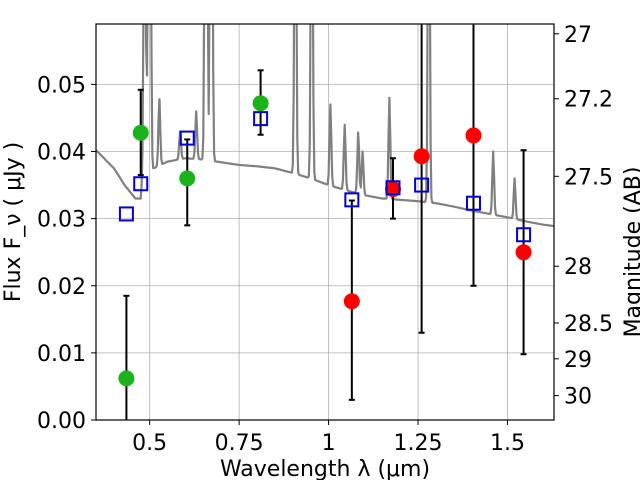 The image size is (640, 480). What do you see at coordinates (578, 360) in the screenshot?
I see `right-tick-label: 29` at bounding box center [578, 360].